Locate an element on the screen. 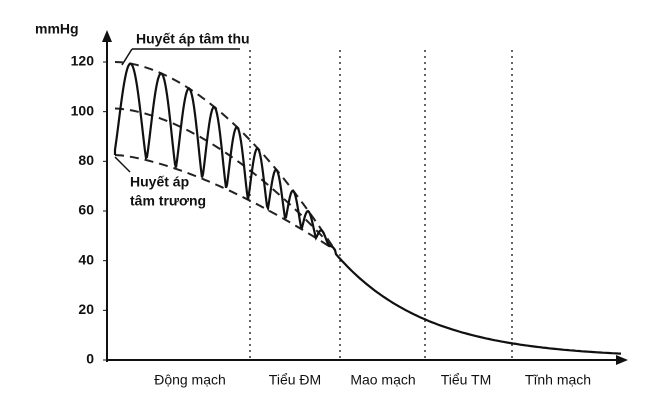 This screenshot has width=658, height=413. y-tick-label: 100 is located at coordinates (83, 110).